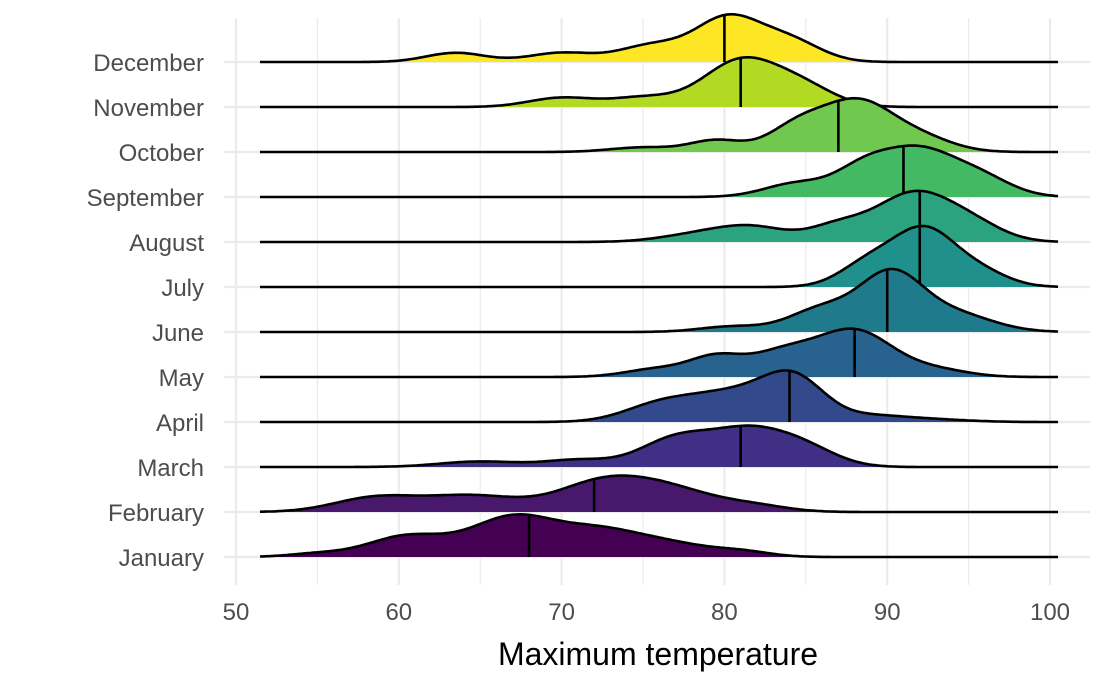 This screenshot has width=1115, height=689. I want to click on y-tick-label-may: May, so click(181, 378).